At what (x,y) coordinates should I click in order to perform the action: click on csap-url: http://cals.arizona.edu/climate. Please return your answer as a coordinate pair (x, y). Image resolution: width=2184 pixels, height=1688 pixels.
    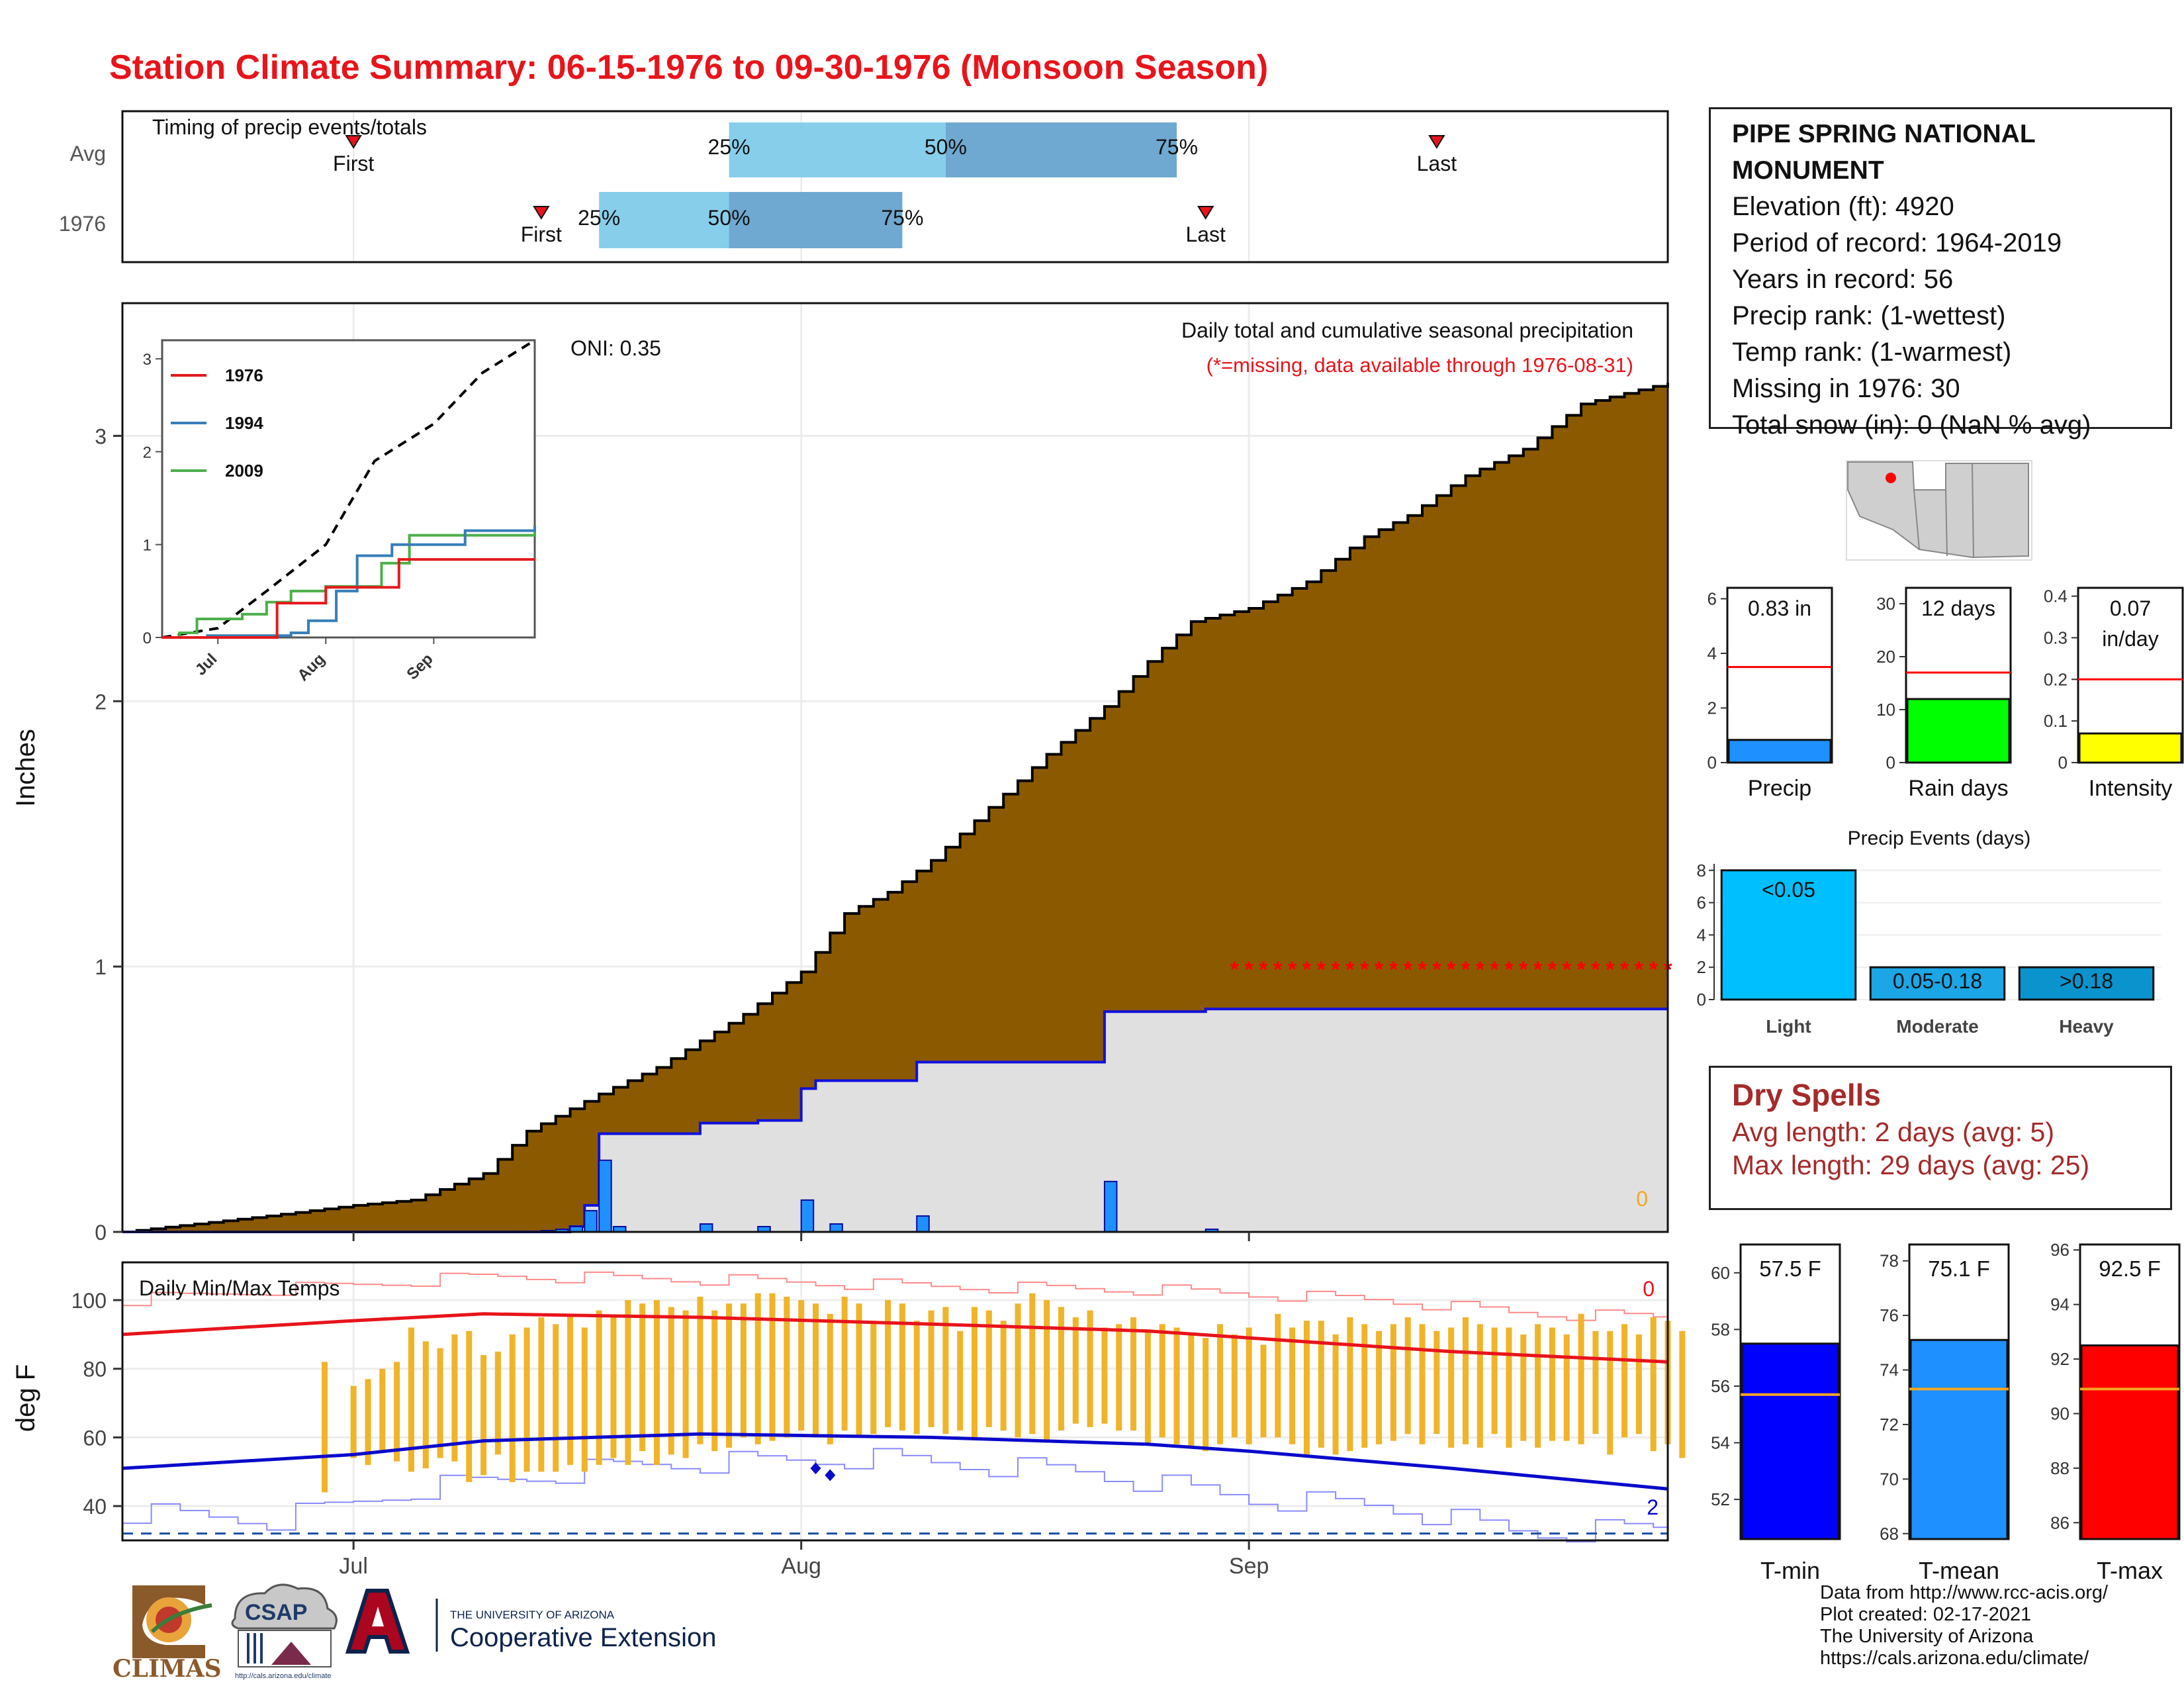
    Looking at the image, I should click on (283, 1676).